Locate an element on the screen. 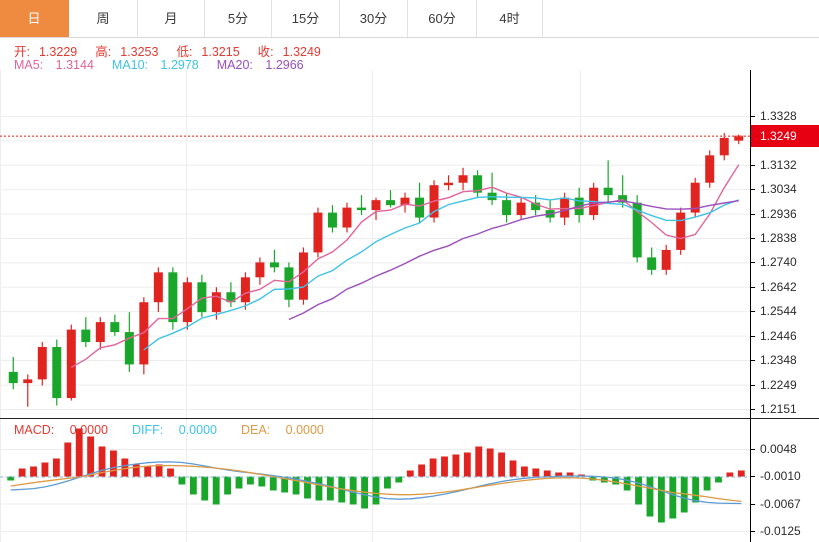  tab-label: 5分 is located at coordinates (238, 18).